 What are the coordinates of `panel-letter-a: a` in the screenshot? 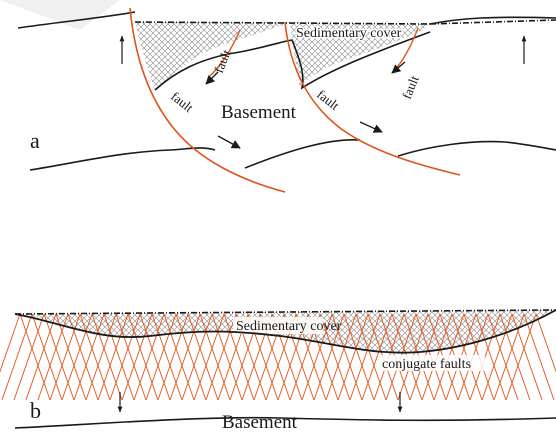 It's located at (35, 140).